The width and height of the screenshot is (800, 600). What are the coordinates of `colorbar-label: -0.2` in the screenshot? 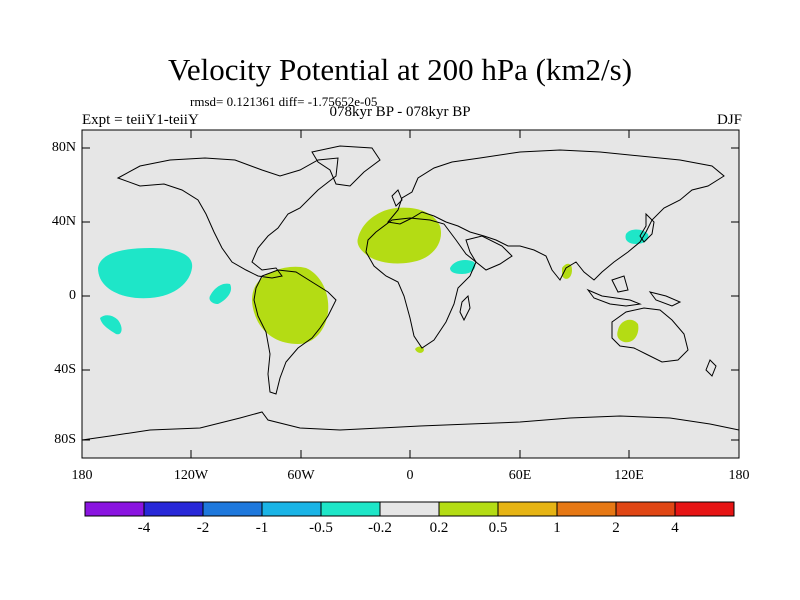 It's located at (380, 528).